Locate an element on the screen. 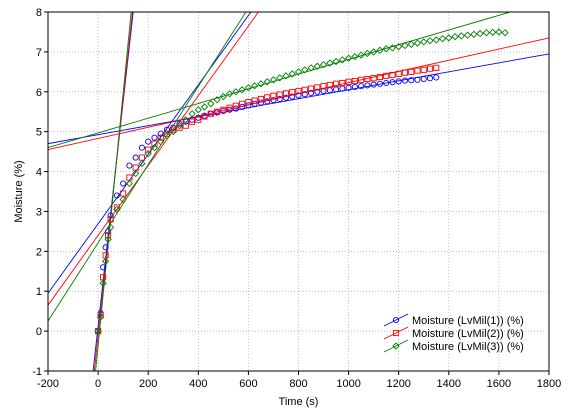  x-axis-title: Time (s) is located at coordinates (299, 402).